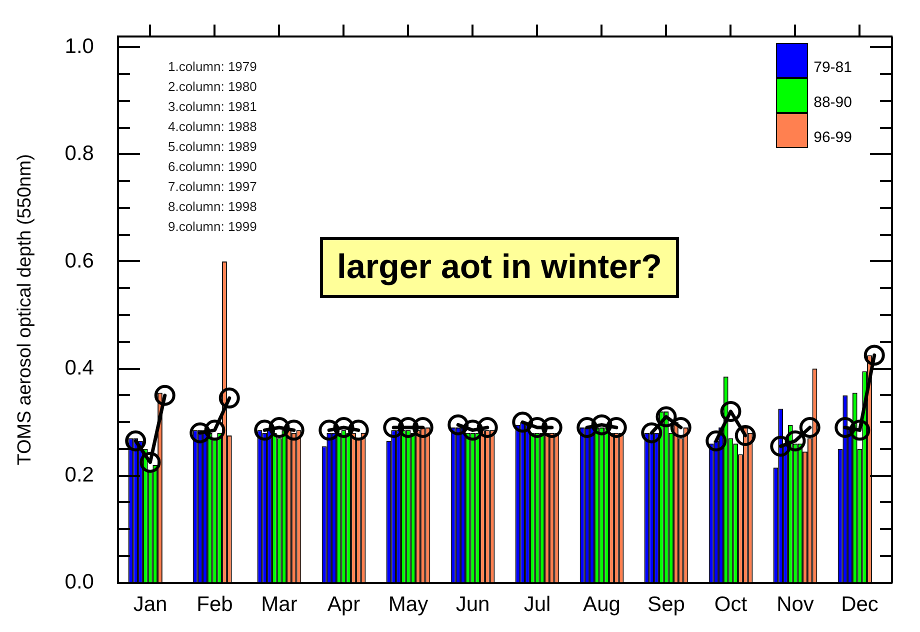  Describe the element at coordinates (537, 604) in the screenshot. I see `x-tick-label: Jul` at that location.